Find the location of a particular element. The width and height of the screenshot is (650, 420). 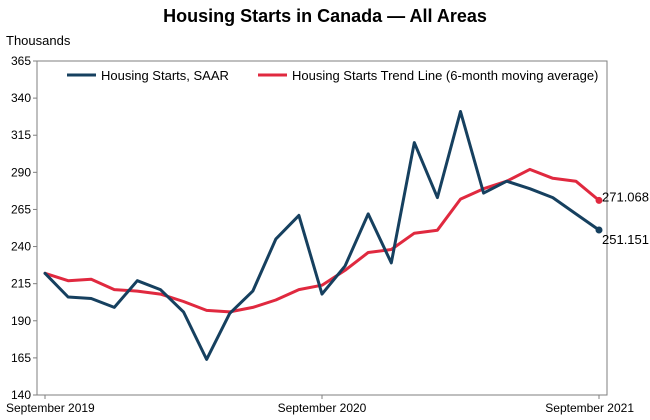

y-tick-label: 290 is located at coordinates (21, 172).